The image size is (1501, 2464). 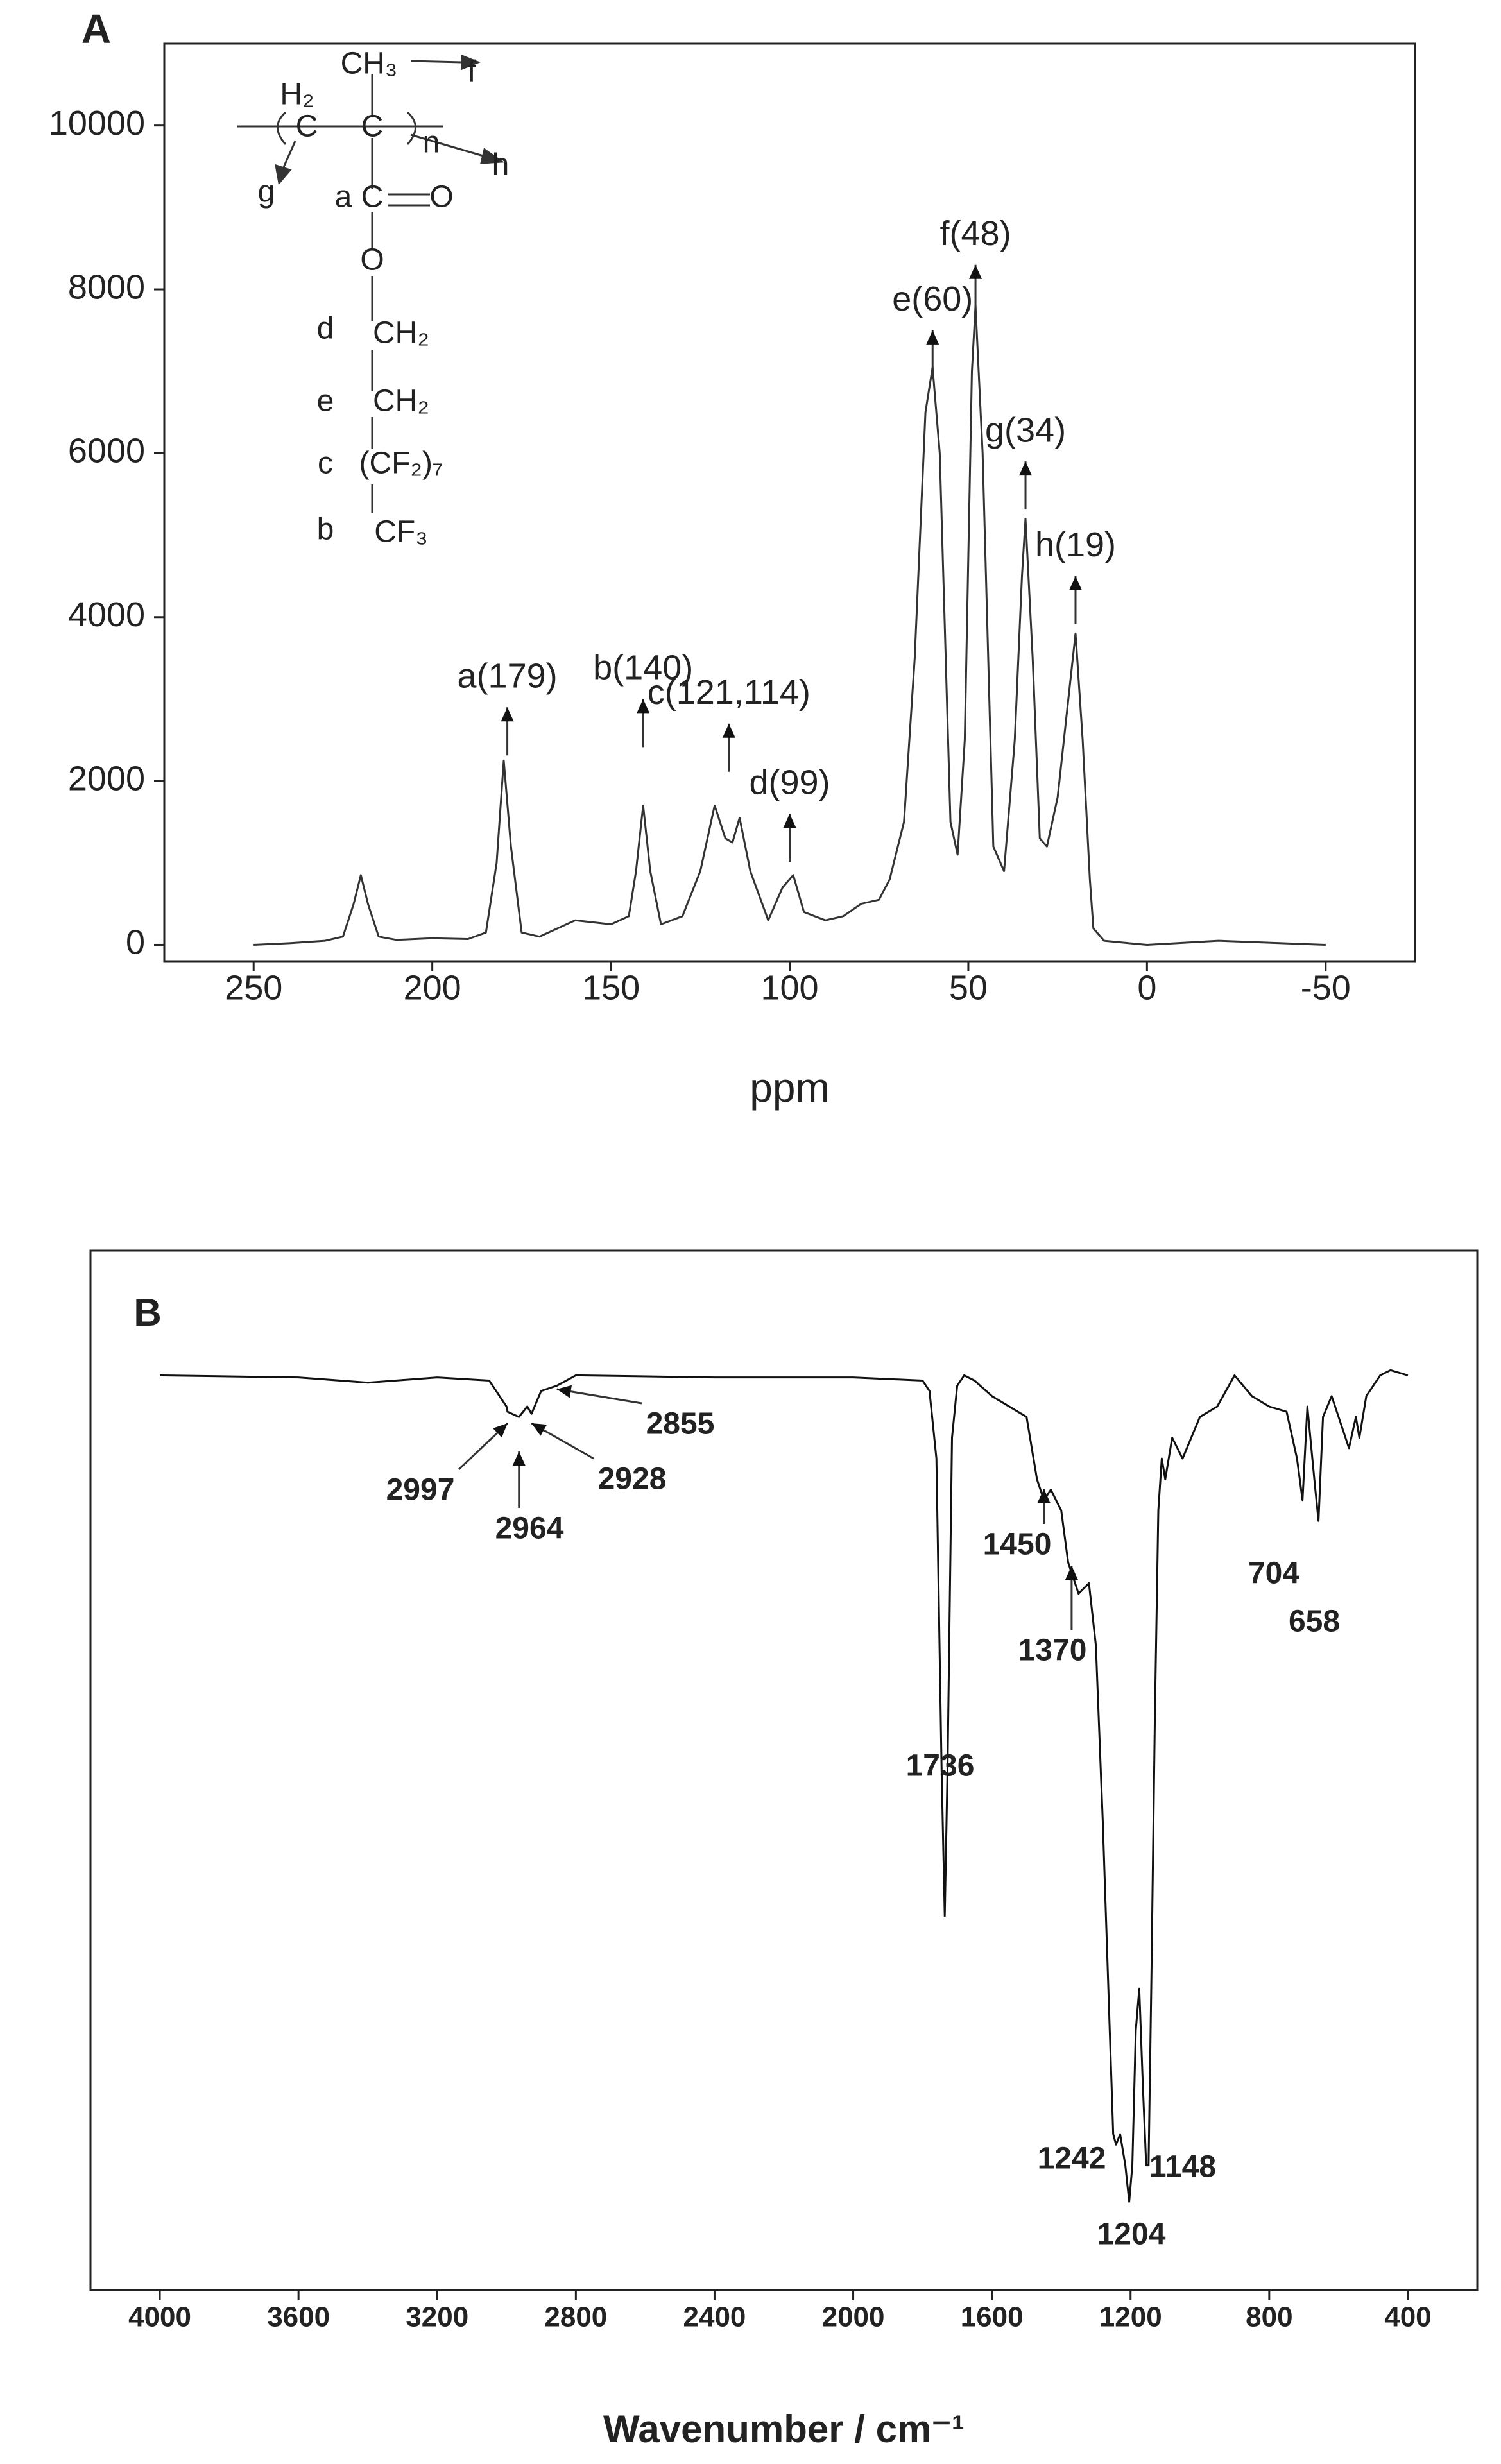 I want to click on structure-label: b, so click(x=325, y=530).